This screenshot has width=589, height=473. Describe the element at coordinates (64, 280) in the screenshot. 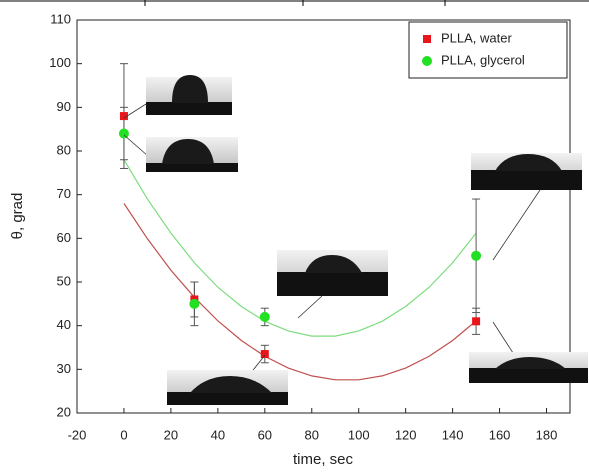

I see `y-tick-label: 50` at that location.